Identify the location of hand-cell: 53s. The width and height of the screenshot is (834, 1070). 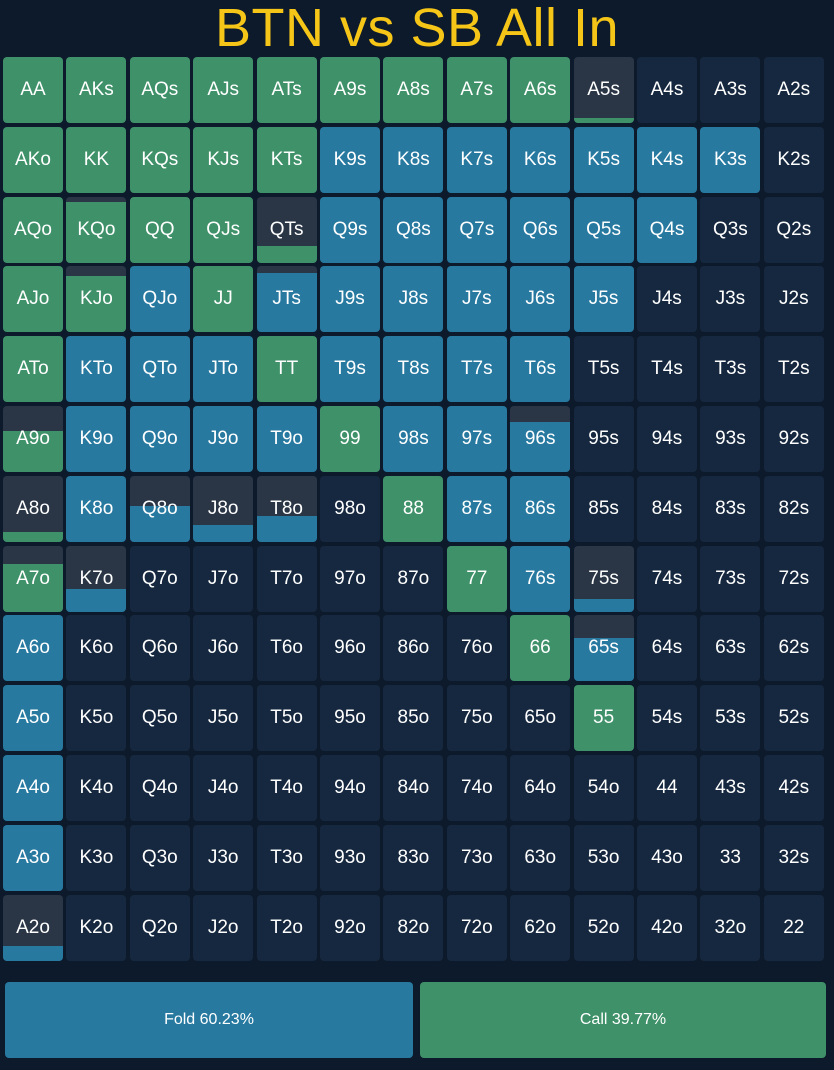
(730, 718).